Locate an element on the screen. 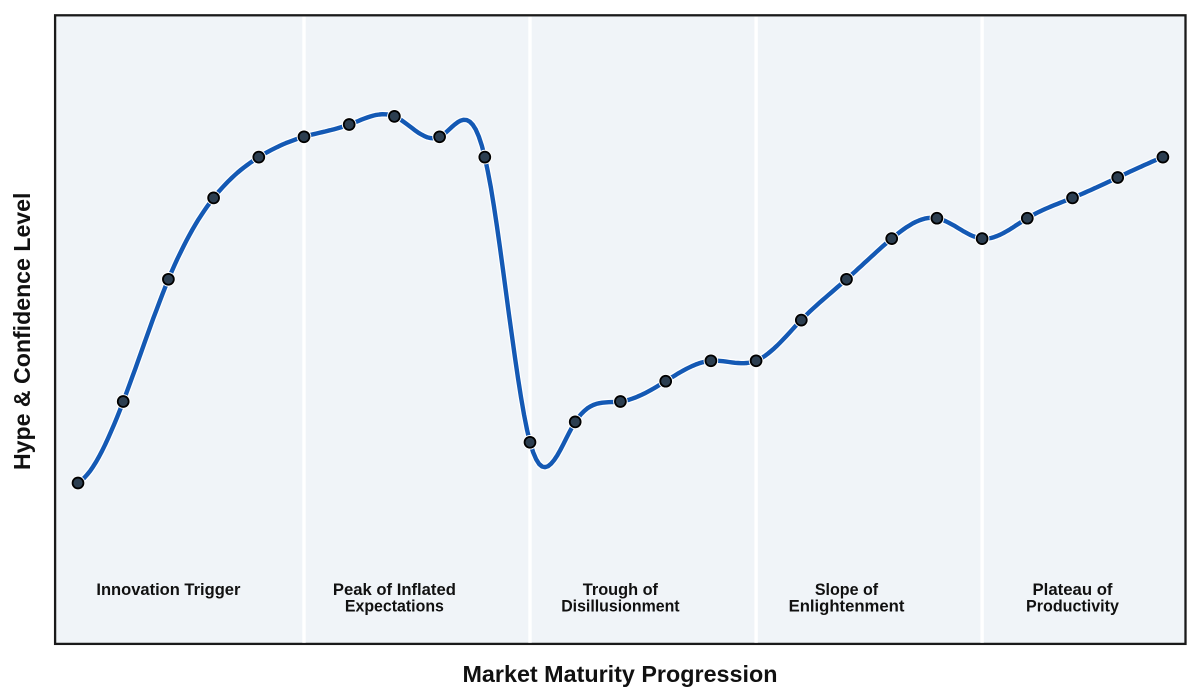  svg-text: Trough of is located at coordinates (621, 590).